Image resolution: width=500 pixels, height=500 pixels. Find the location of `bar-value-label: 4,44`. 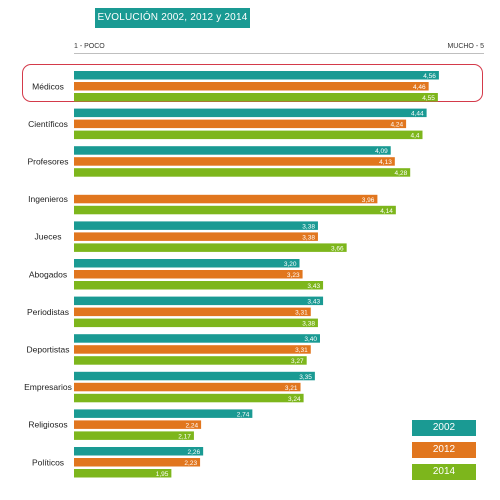

bar-value-label: 4,44 is located at coordinates (417, 114).